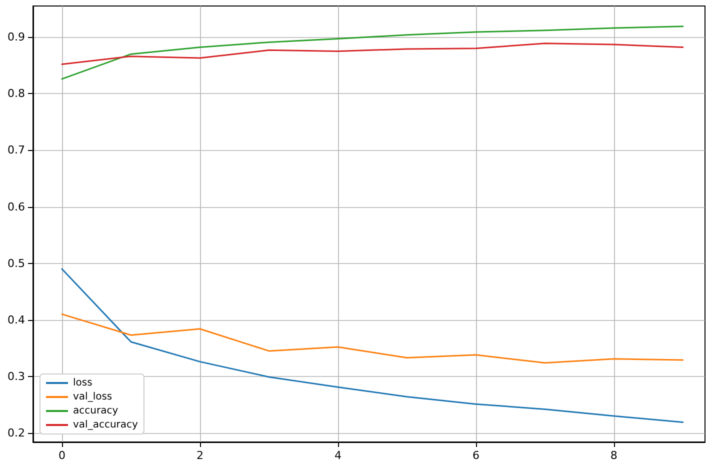 The image size is (707, 467). Describe the element at coordinates (16, 93) in the screenshot. I see `y-tick-label: 0.8` at that location.